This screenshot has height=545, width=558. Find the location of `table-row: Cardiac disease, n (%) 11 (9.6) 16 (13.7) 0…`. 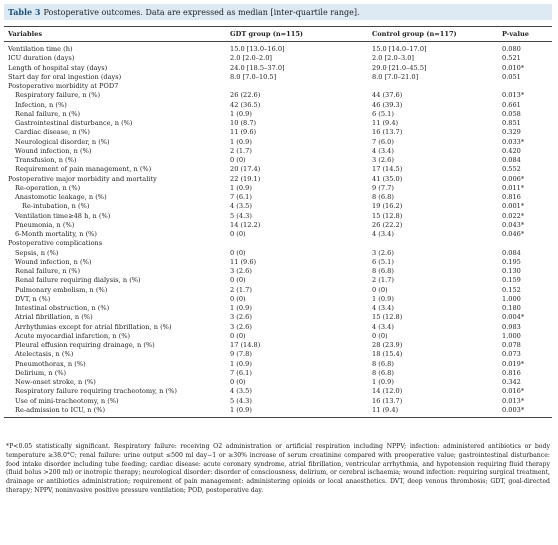

table-row: Cardiac disease, n (%) 11 (9.6) 16 (13.7) 0… is located at coordinates (278, 132).